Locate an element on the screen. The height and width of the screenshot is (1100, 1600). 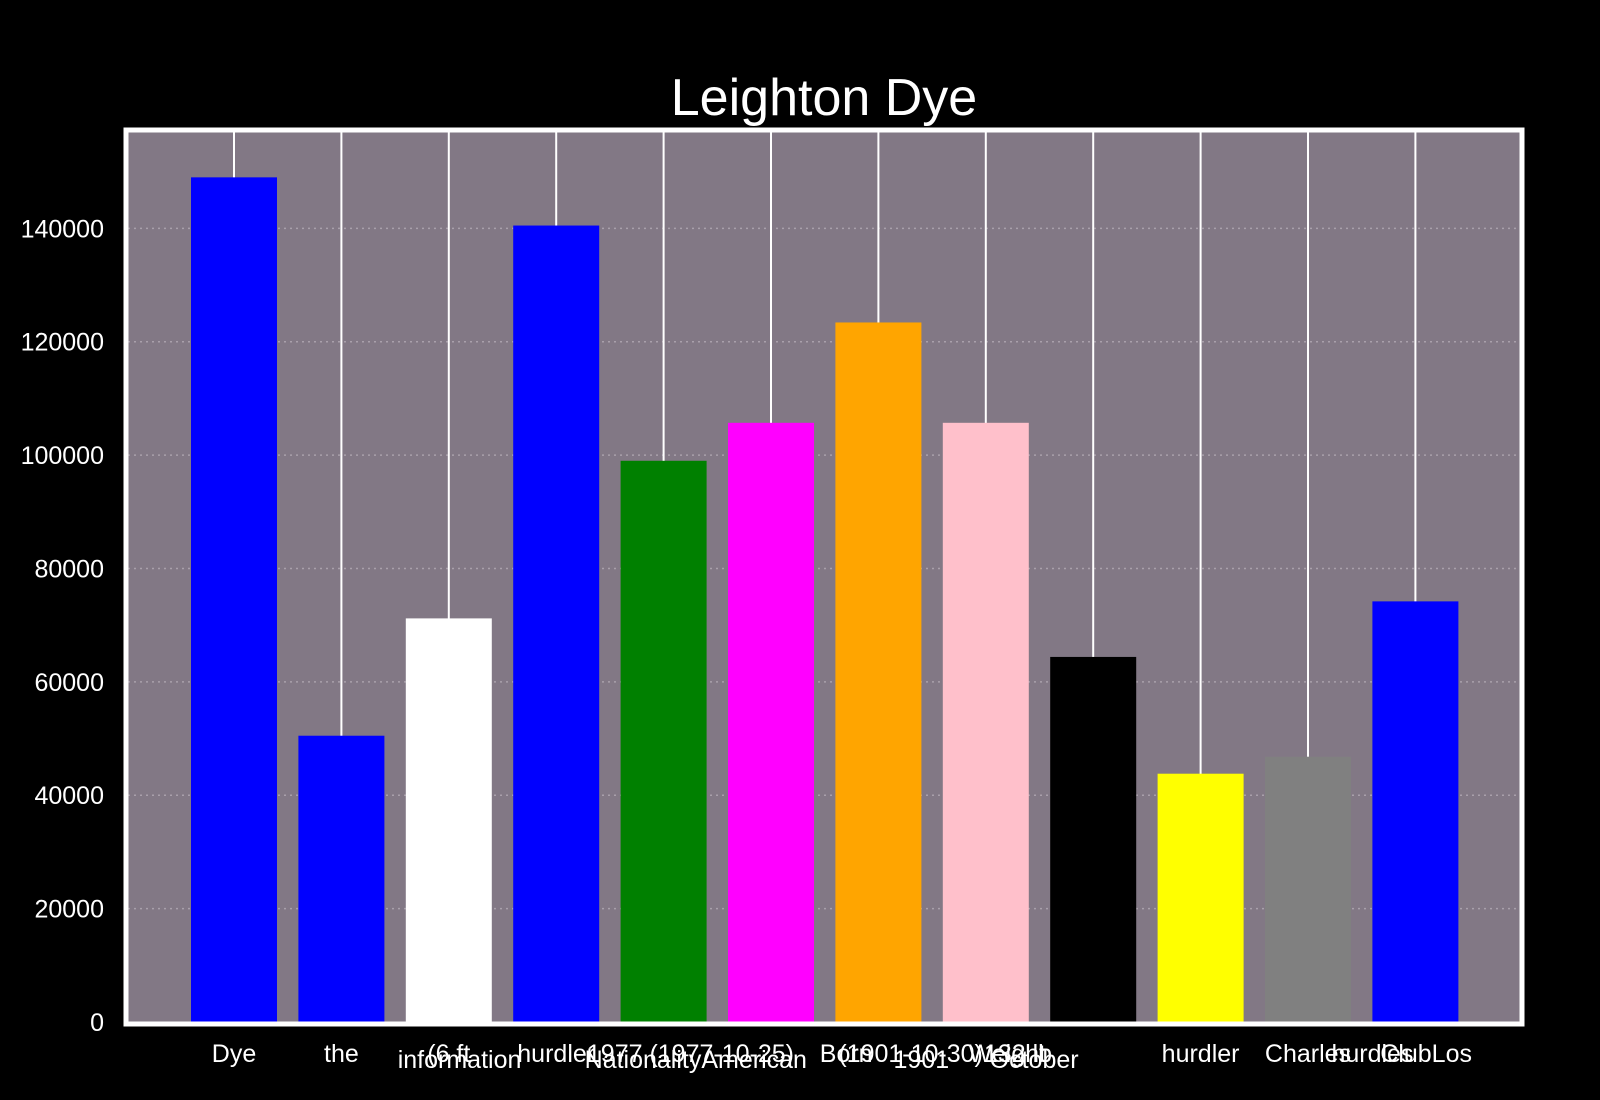
y-tick-label: 20000 is located at coordinates (69, 910).